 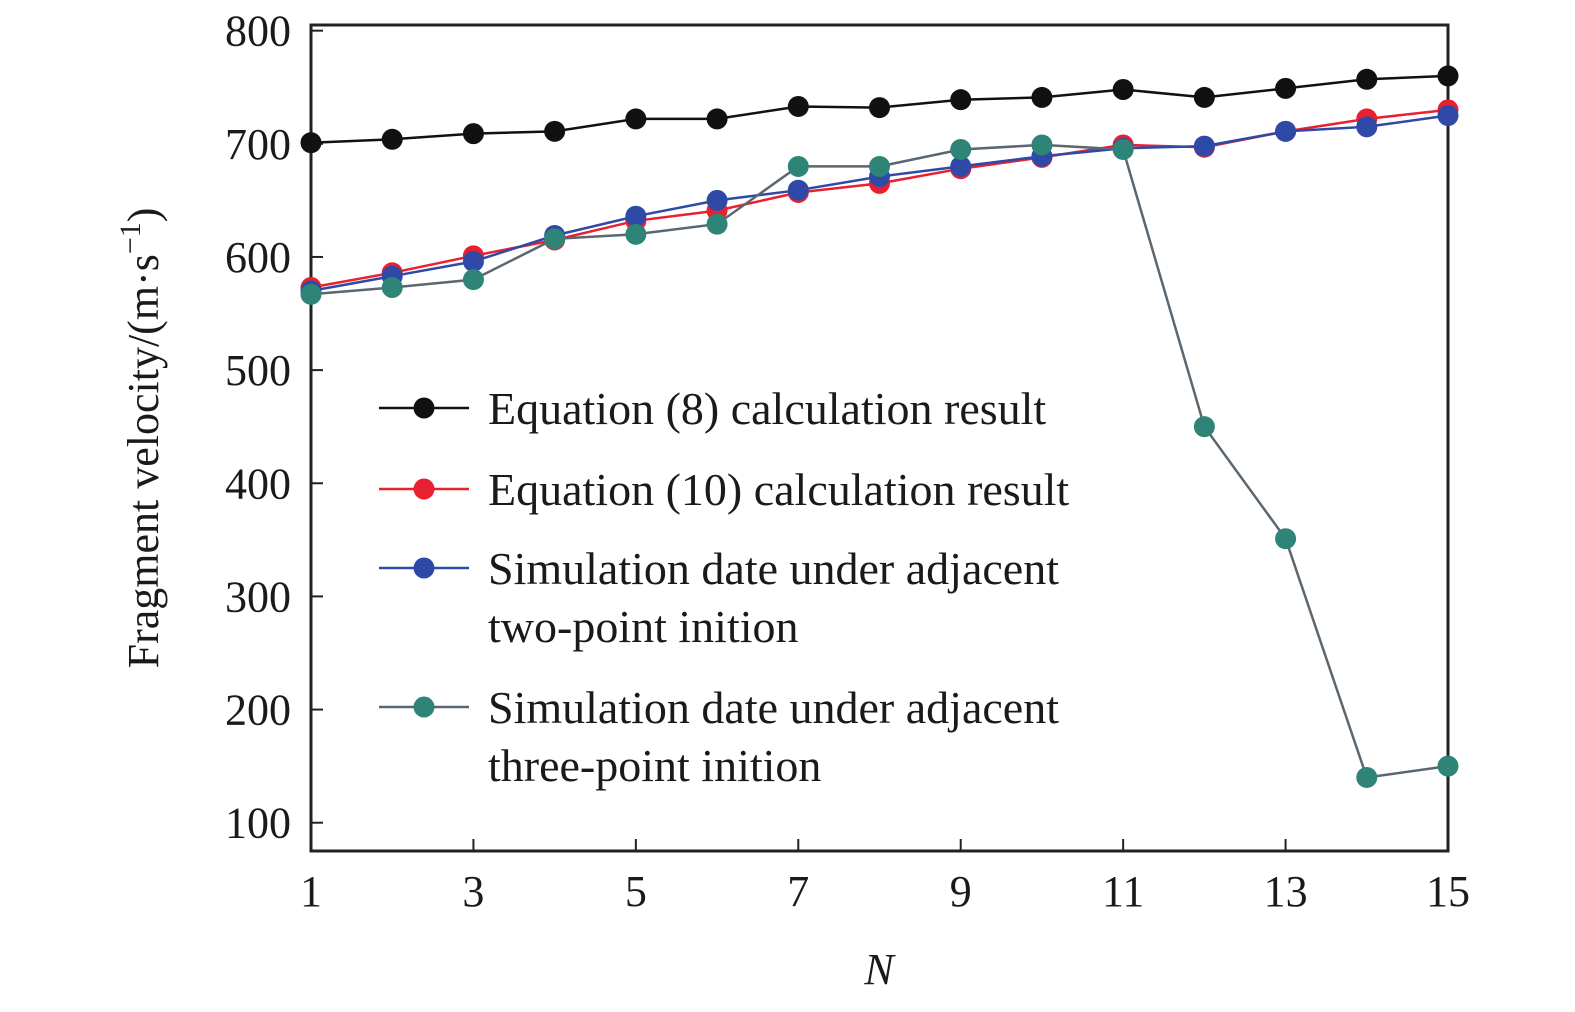 What do you see at coordinates (473, 891) in the screenshot?
I see `x-tick-label: 3` at bounding box center [473, 891].